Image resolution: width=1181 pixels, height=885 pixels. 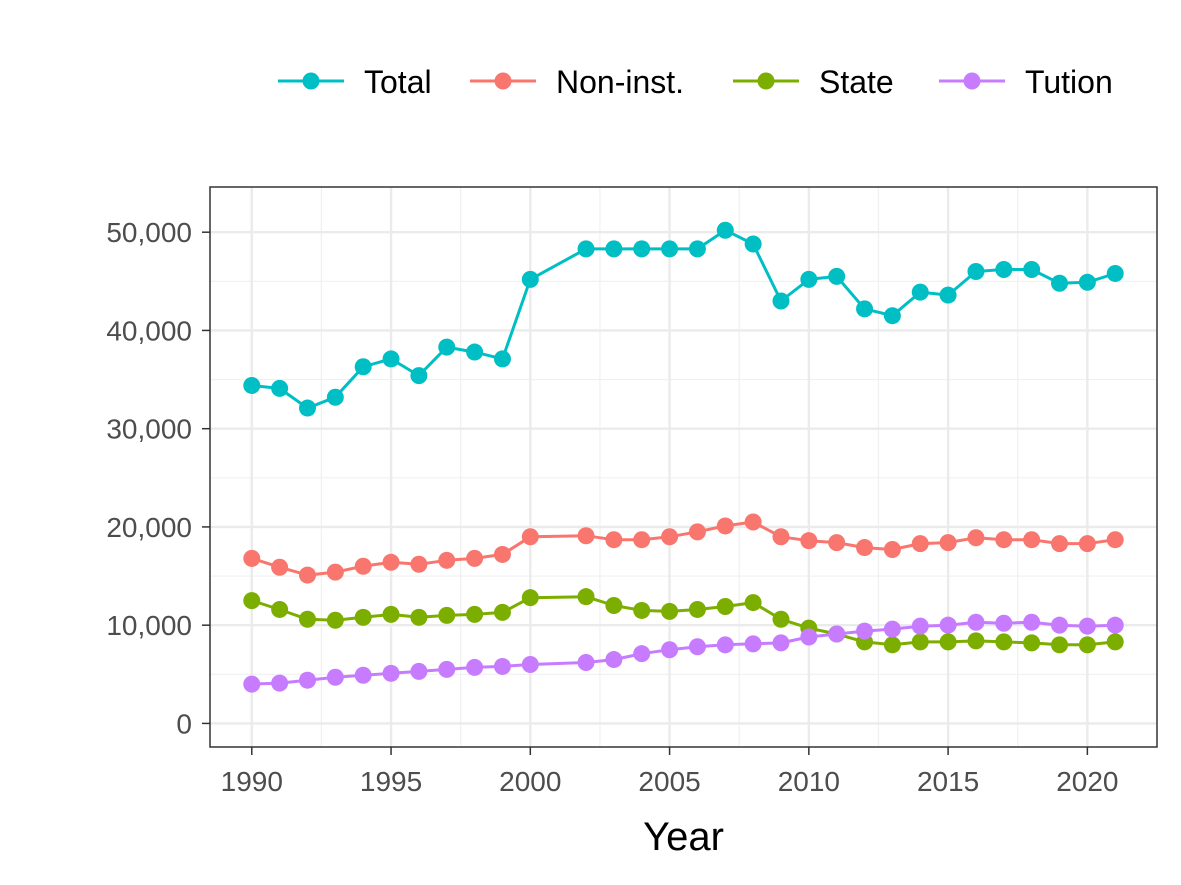 What do you see at coordinates (355, 82) in the screenshot?
I see `legend-item-total: Total` at bounding box center [355, 82].